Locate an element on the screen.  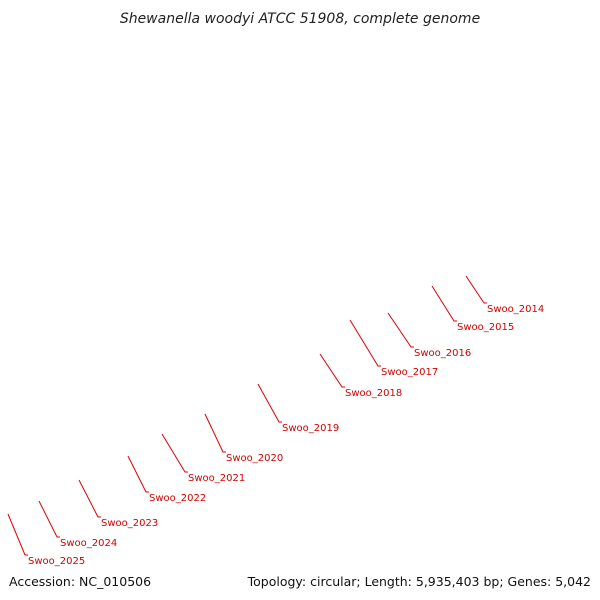
gene-label-group: Swoo_2018 is located at coordinates (360, 376).